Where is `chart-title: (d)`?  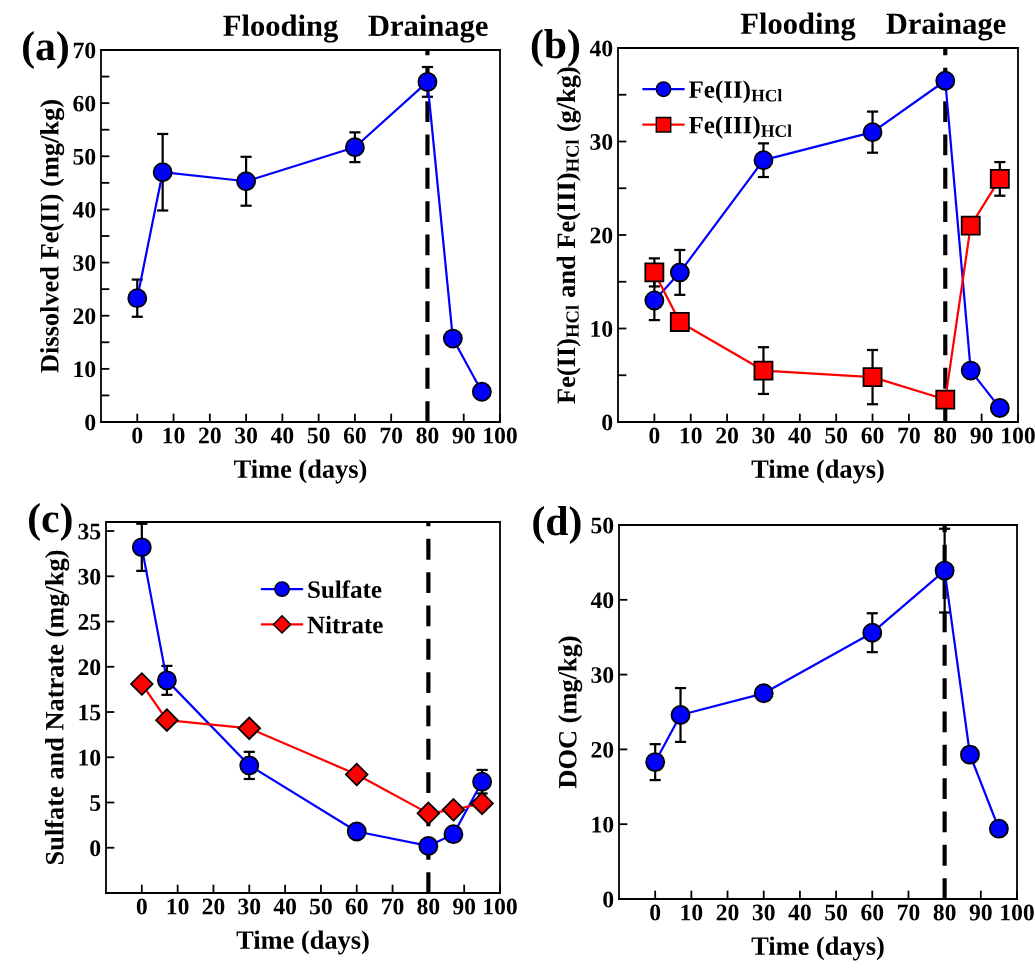 chart-title: (d) is located at coordinates (557, 525).